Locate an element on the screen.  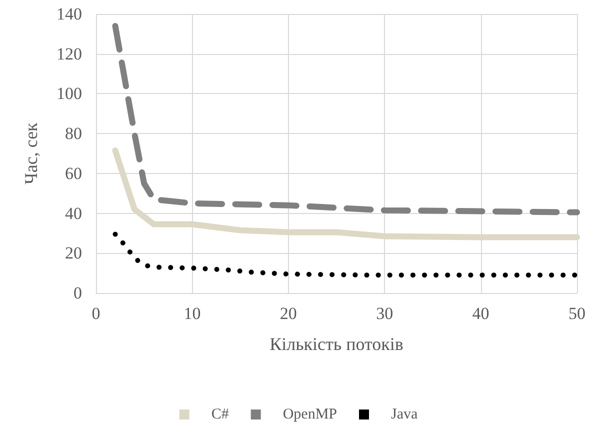
legend-label: OpenMP is located at coordinates (310, 414).